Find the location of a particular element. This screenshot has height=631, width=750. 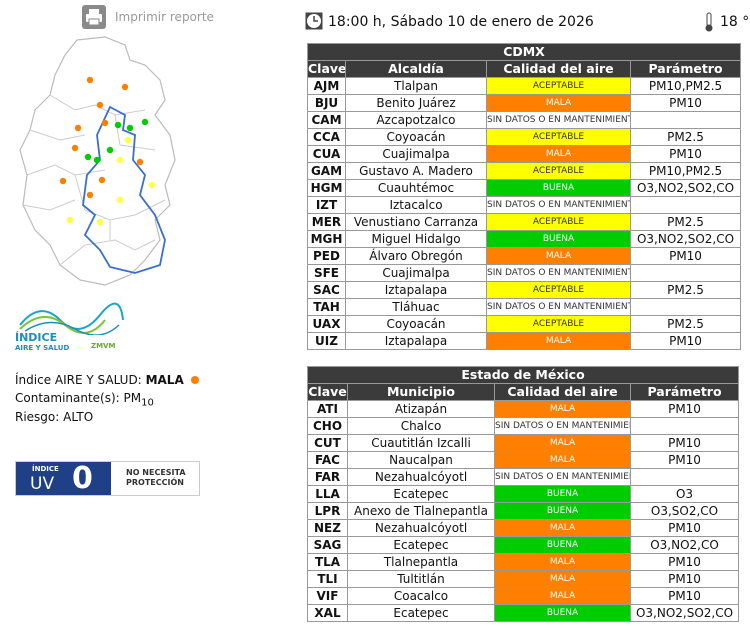

station-name: Iztacalco is located at coordinates (416, 205).